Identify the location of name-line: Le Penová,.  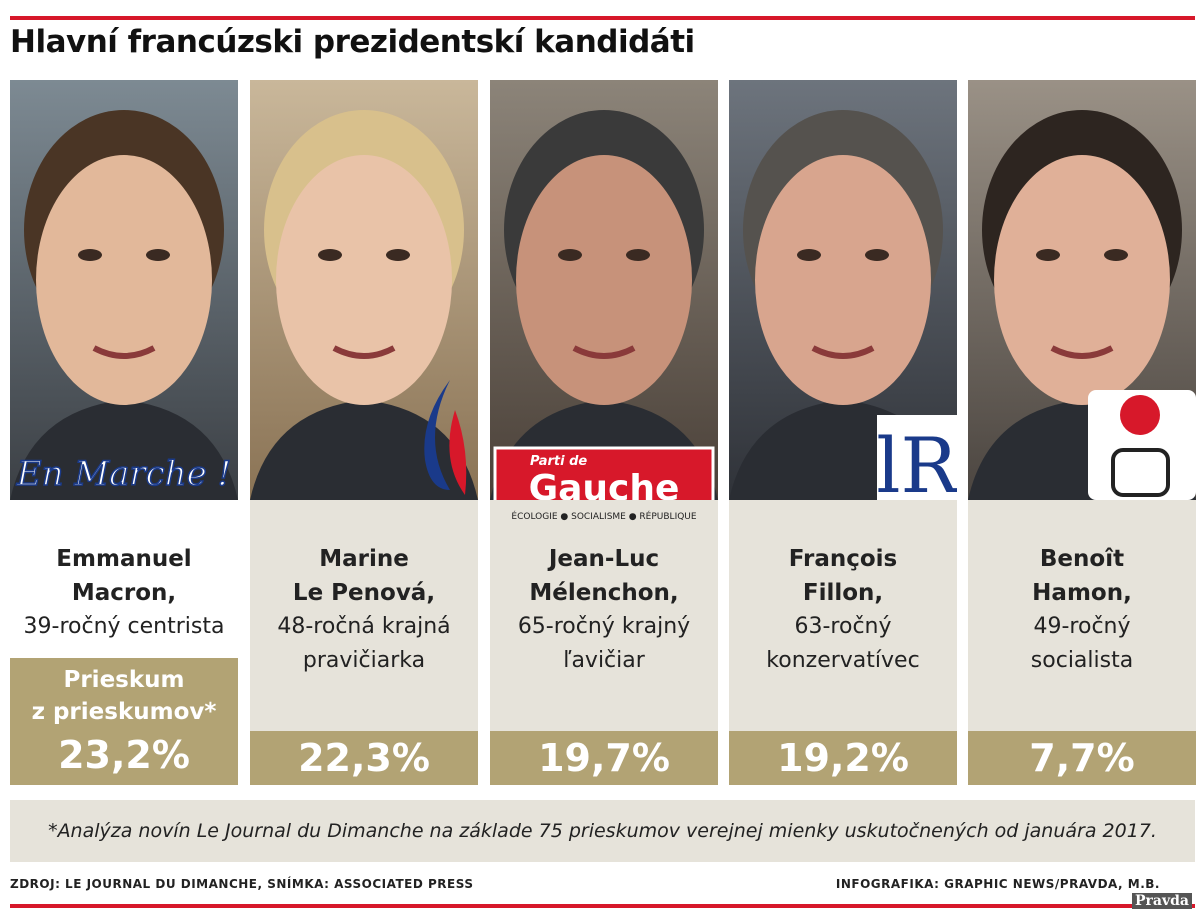
(364, 593).